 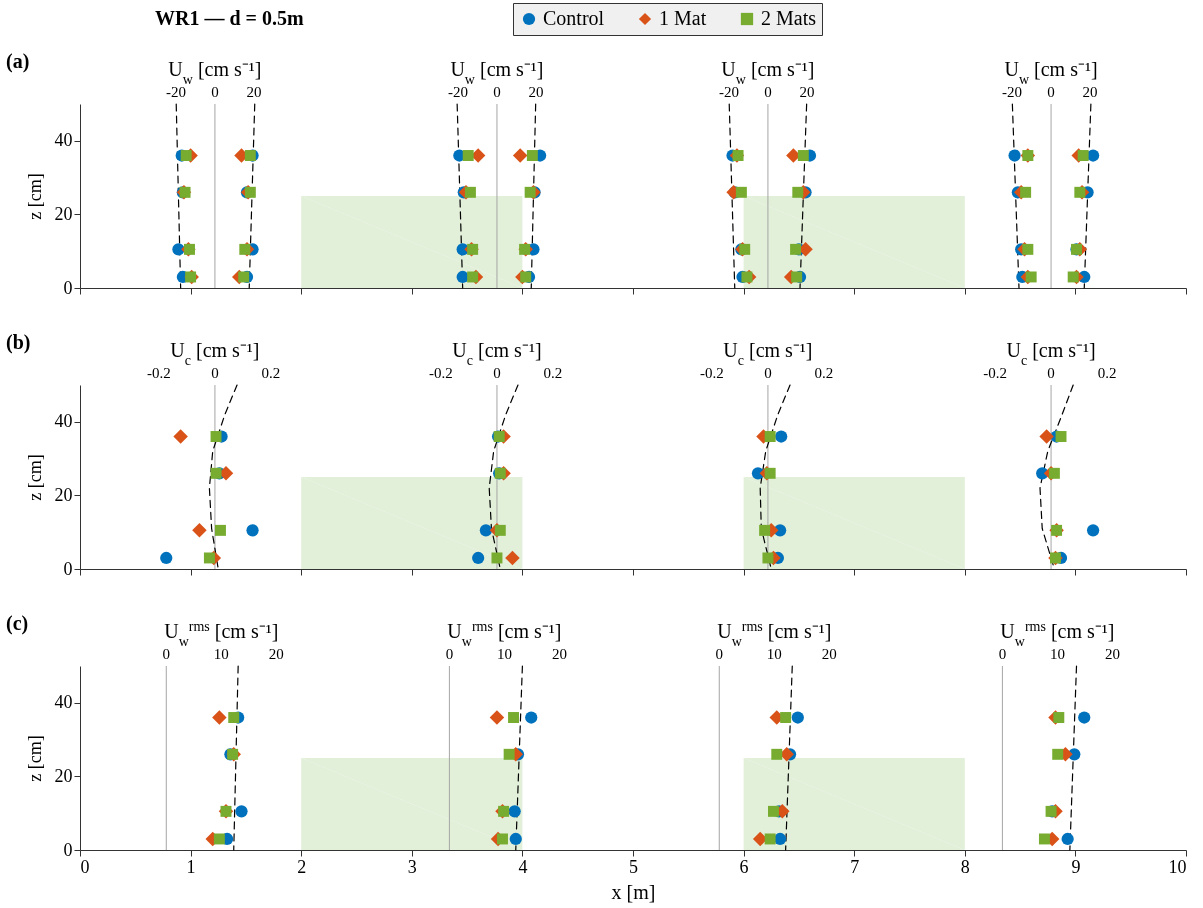 What do you see at coordinates (68, 287) in the screenshot?
I see `y-tick-label: 0` at bounding box center [68, 287].